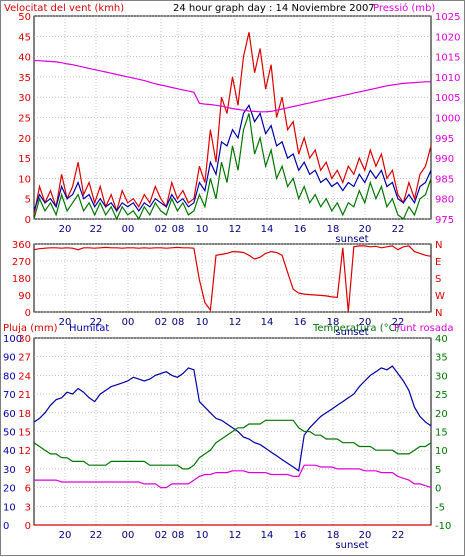  I want to click on y-tick-label: 270, so click(21, 262).